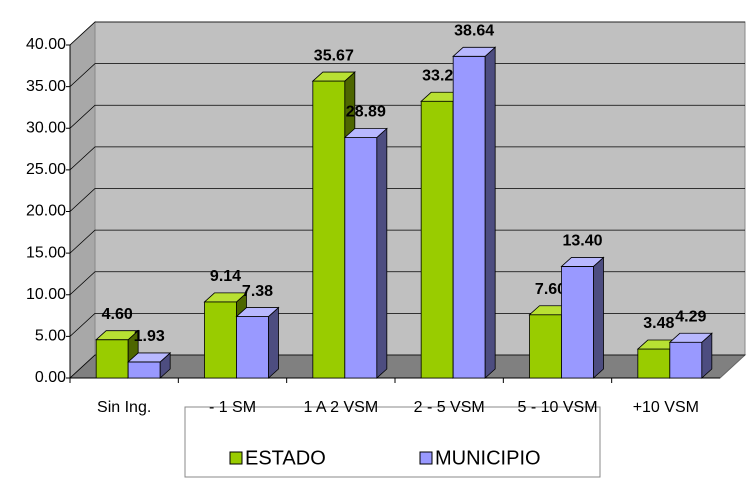 This screenshot has height=483, width=747. What do you see at coordinates (582, 241) in the screenshot?
I see `value-label: 13.40` at bounding box center [582, 241].